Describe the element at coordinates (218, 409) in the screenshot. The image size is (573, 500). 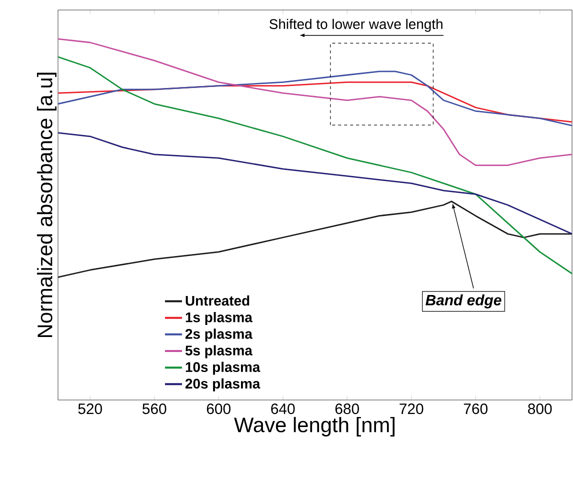
I see `x-tick-label: 600` at that location.